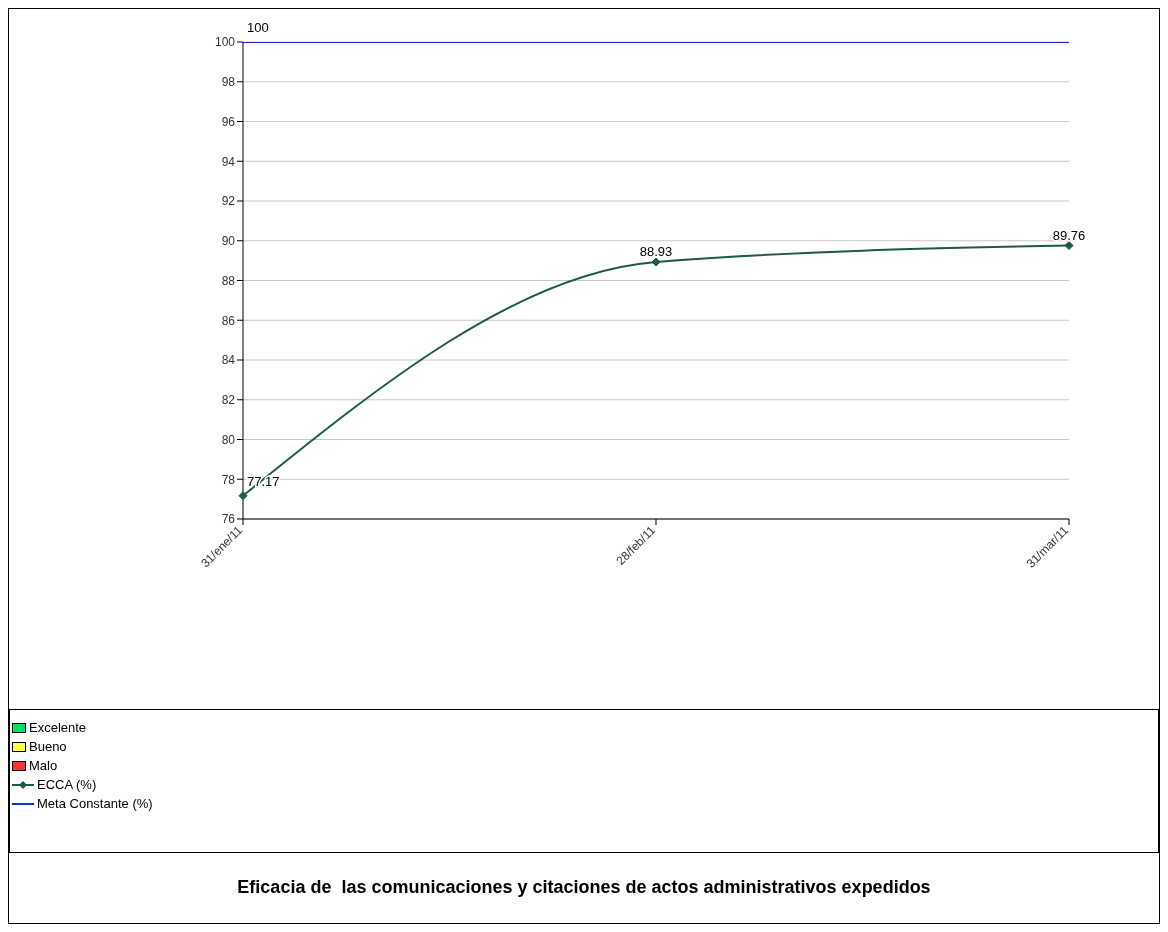  Describe the element at coordinates (228, 201) in the screenshot. I see `y-tick-label: 92` at that location.